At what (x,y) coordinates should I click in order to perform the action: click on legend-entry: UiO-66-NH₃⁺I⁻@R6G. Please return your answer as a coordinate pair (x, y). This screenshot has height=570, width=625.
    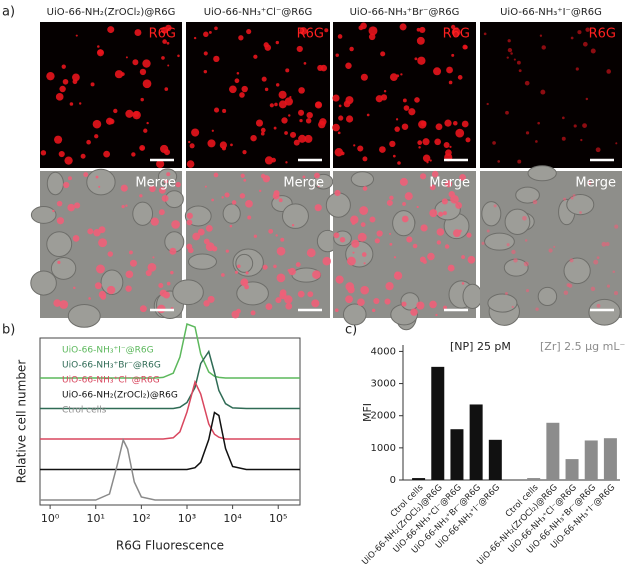
    Looking at the image, I should click on (108, 351).